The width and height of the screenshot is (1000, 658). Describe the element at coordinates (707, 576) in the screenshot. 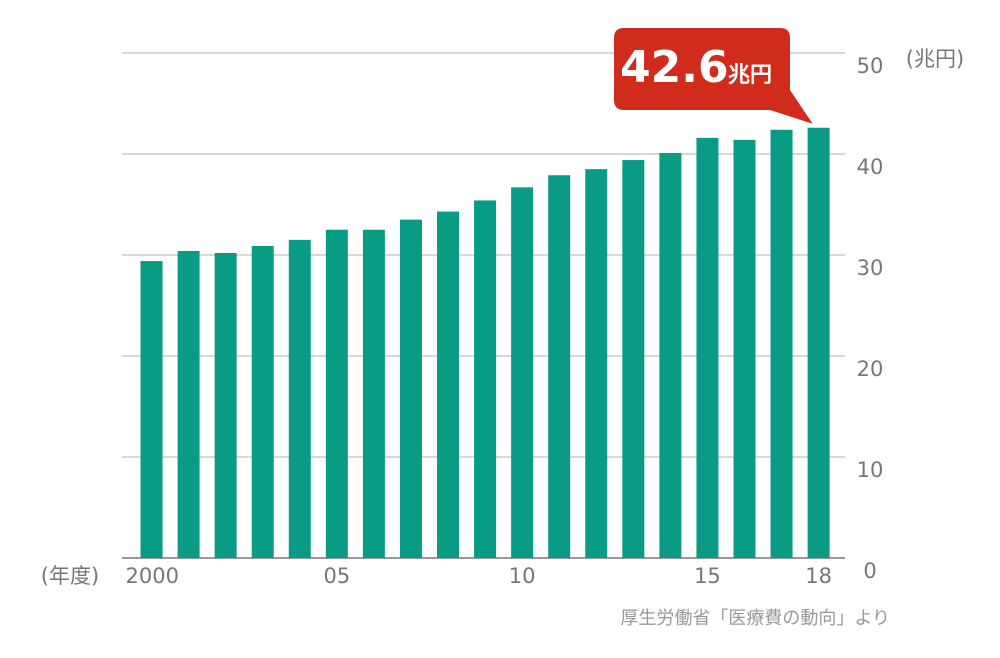

I see `x-tick-label: 15` at that location.